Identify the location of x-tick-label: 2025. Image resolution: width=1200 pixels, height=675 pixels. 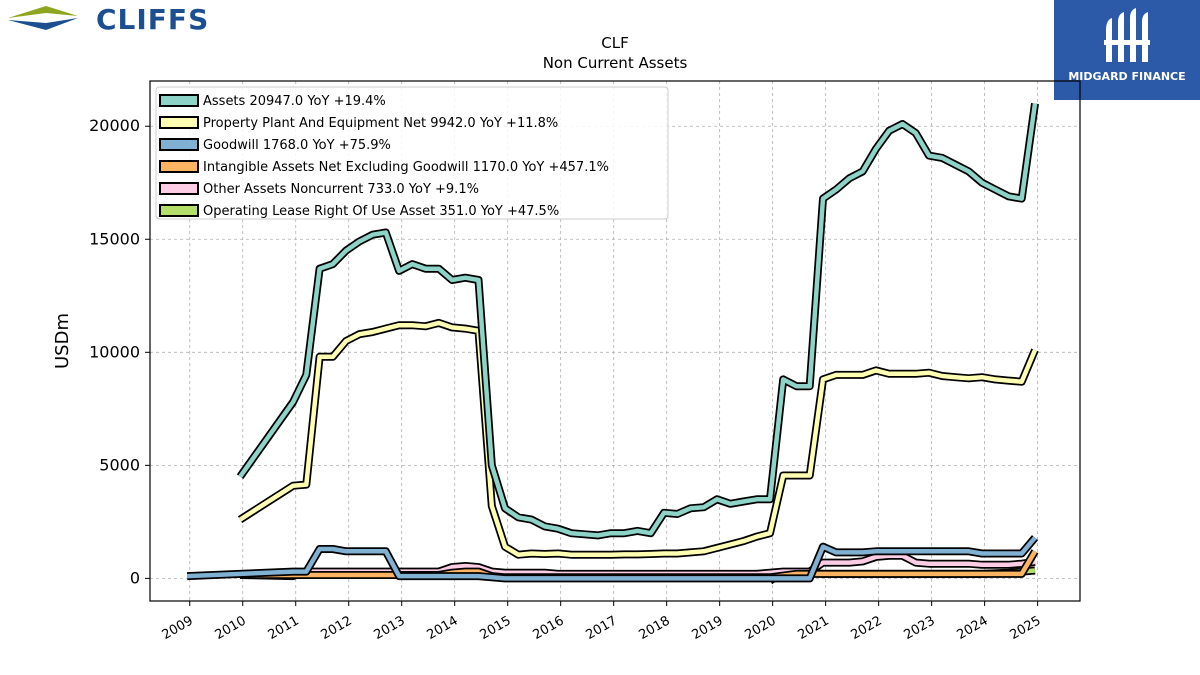
(1025, 628).